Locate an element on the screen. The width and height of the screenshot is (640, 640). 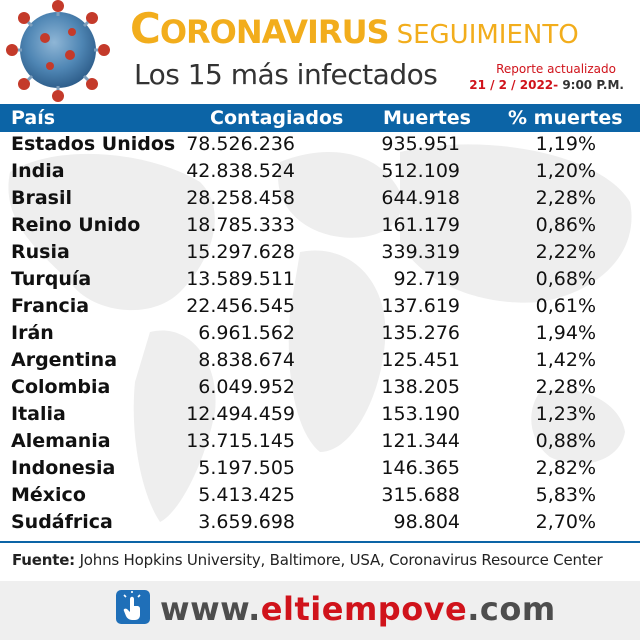
pct-muertes-cell: 0,68% is located at coordinates (565, 279).